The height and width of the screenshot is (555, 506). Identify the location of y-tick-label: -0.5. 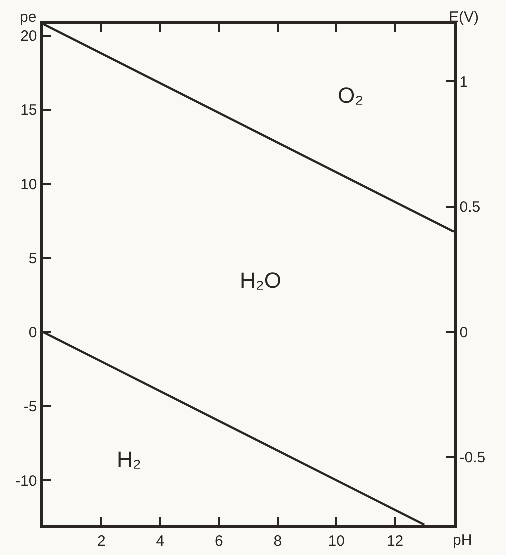
(473, 458).